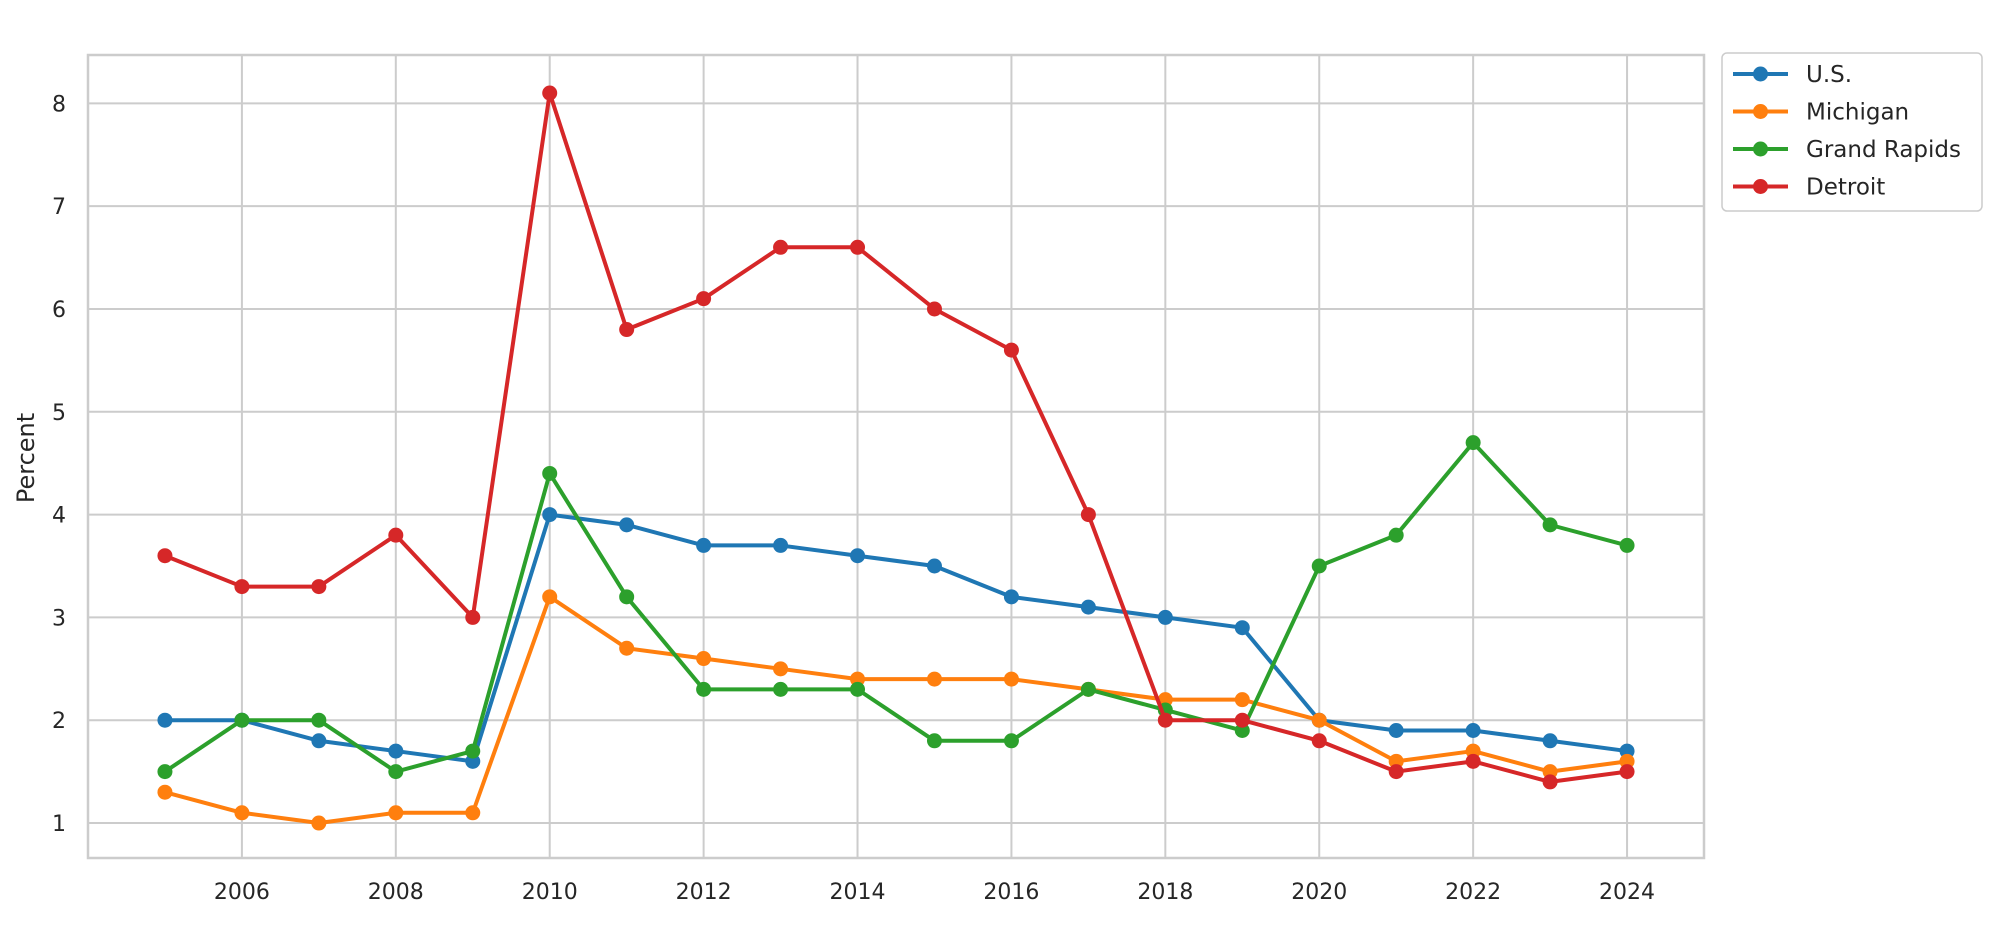 Image resolution: width=2000 pixels, height=928 pixels. Describe the element at coordinates (59, 721) in the screenshot. I see `y-tick-label: 2` at that location.